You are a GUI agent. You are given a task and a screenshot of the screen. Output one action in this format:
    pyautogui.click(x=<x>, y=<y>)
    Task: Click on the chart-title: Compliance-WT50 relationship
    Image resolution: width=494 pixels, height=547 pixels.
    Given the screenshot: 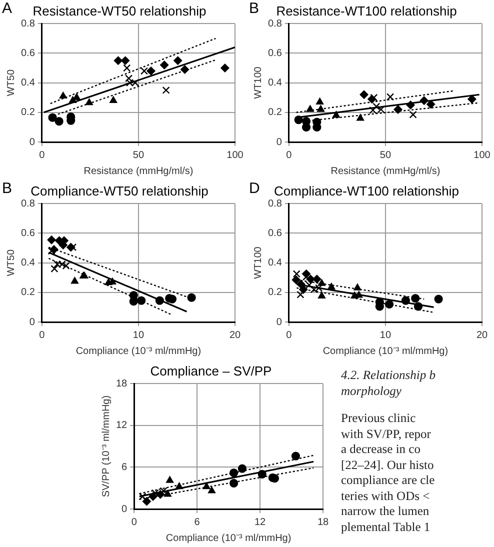 What is the action you would take?
    pyautogui.click(x=119, y=190)
    